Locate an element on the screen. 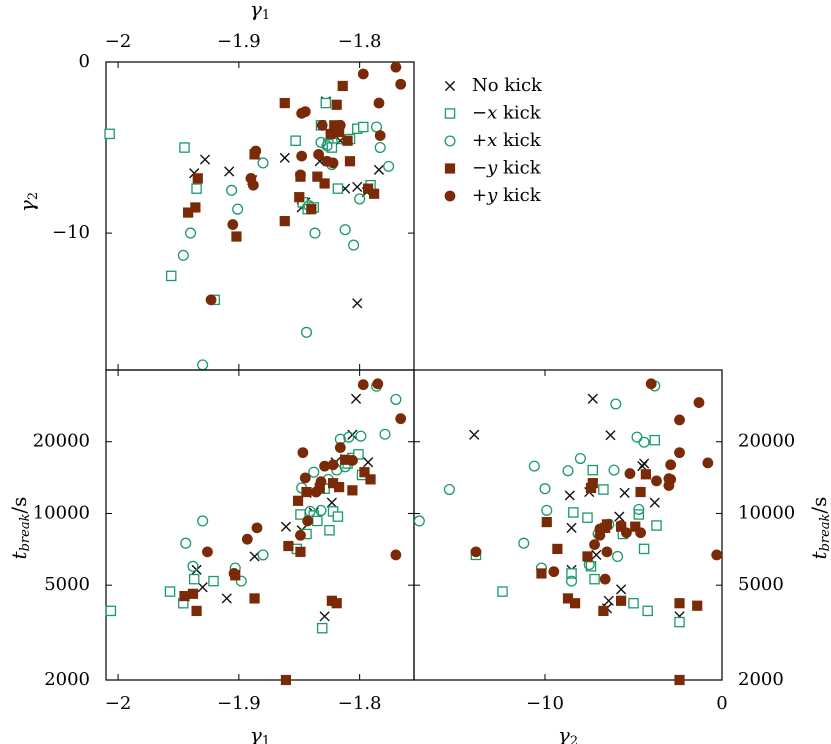  legend: No kick −x kick +x kick −y kick +y kick is located at coordinates (493, 140).